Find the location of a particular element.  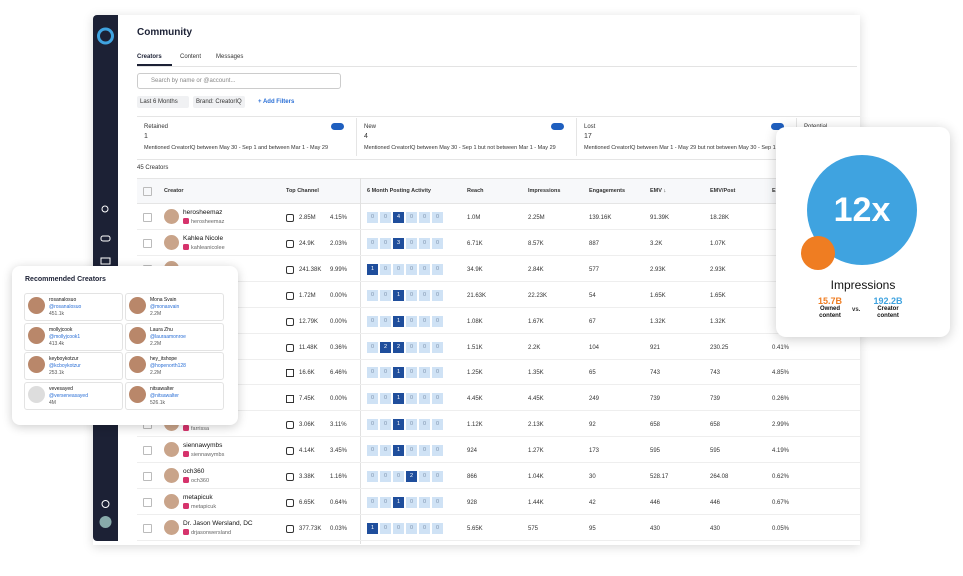

metric-impressions: 2.2K is located at coordinates (534, 347).